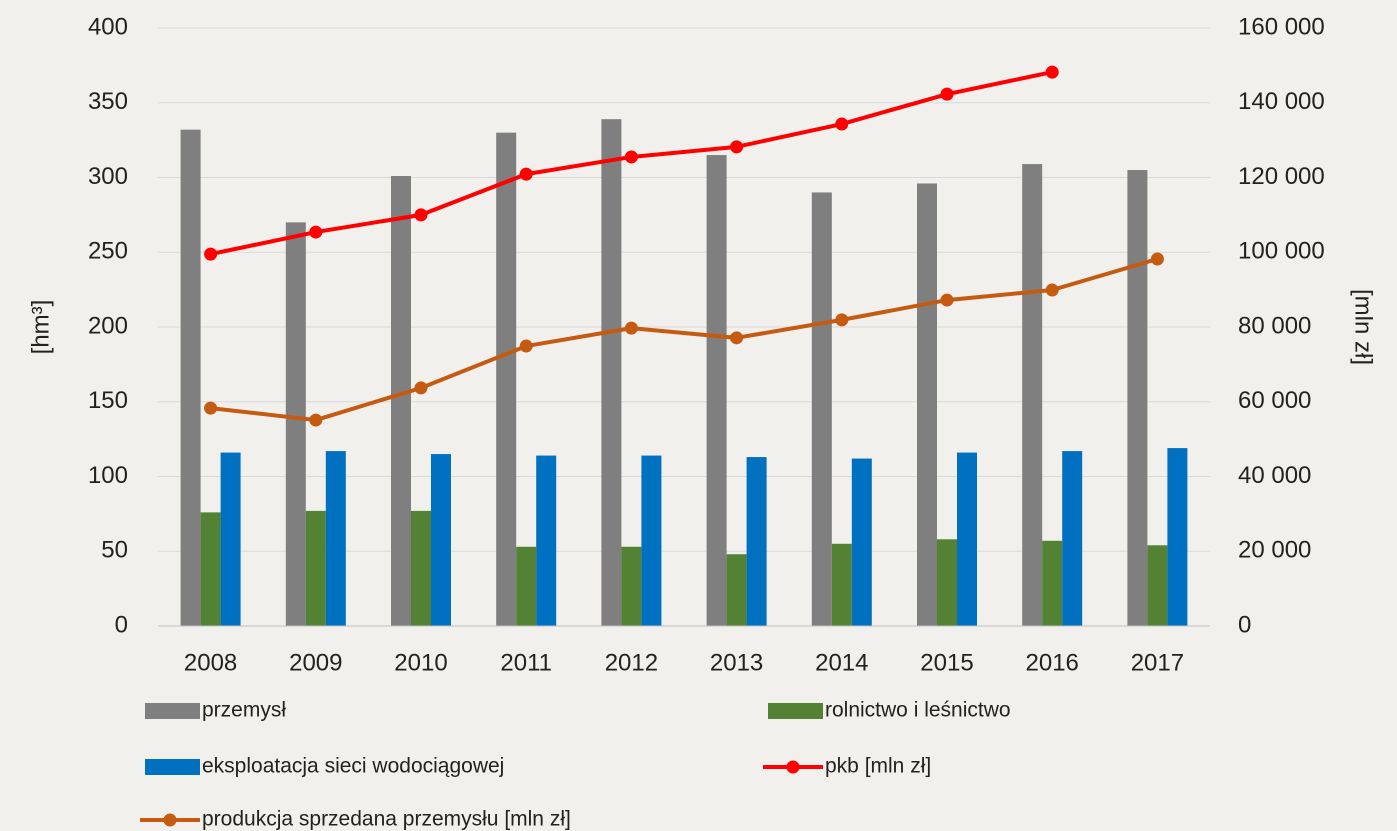 This screenshot has height=831, width=1397. I want to click on y-tick-label: 200, so click(108, 325).